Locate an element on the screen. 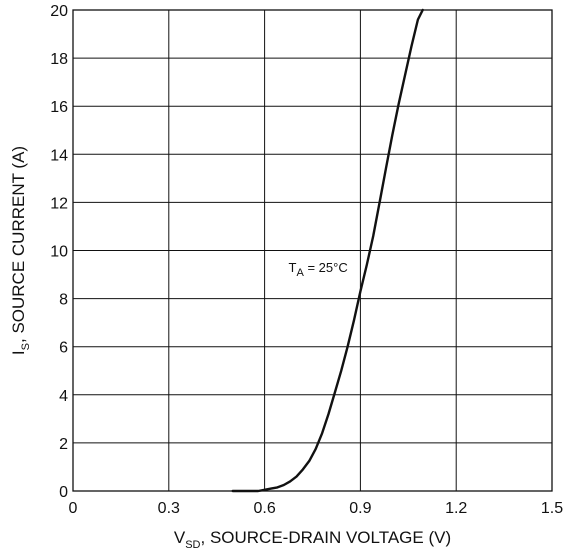 Image resolution: width=580 pixels, height=556 pixels. y-tick-label: 16 is located at coordinates (59, 107).